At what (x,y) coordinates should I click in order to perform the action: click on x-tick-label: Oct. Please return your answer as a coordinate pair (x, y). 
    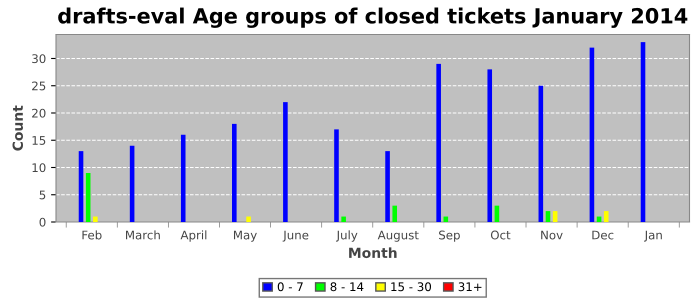
    Looking at the image, I should click on (500, 235).